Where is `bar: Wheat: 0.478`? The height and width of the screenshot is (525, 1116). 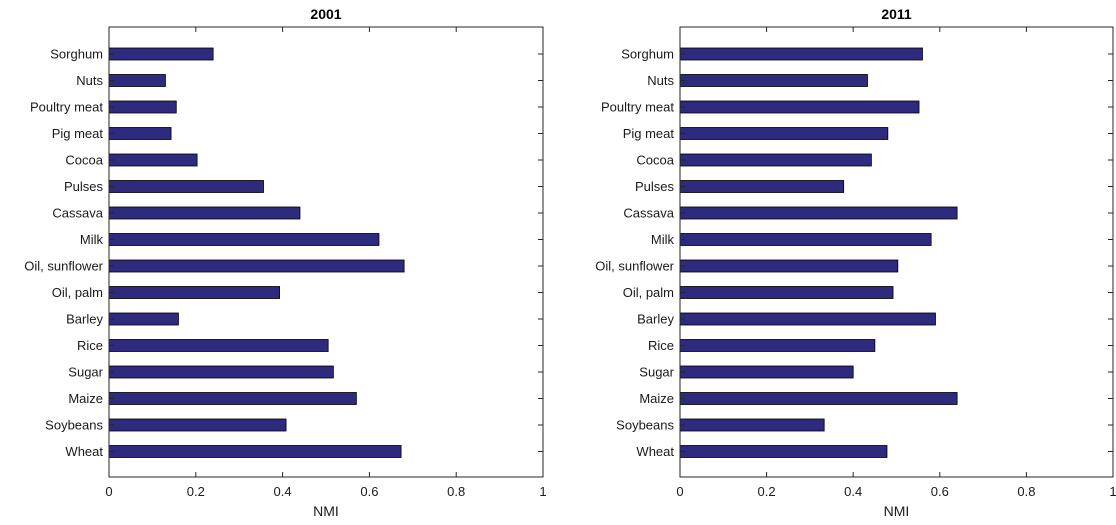
bar: Wheat: 0.478 is located at coordinates (783, 451).